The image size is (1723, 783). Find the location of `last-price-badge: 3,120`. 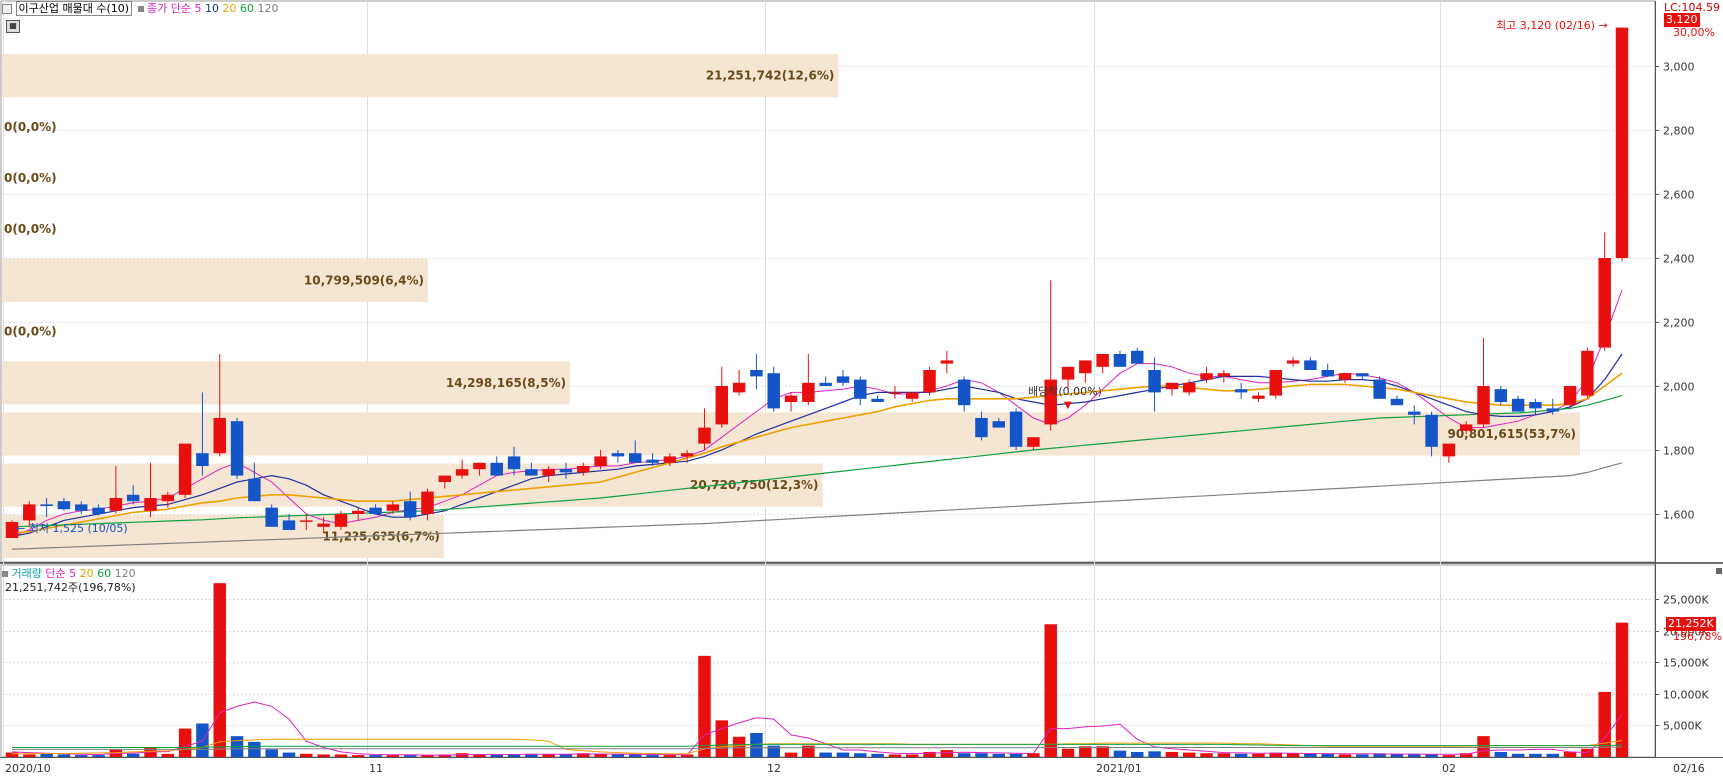

last-price-badge: 3,120 is located at coordinates (1682, 20).